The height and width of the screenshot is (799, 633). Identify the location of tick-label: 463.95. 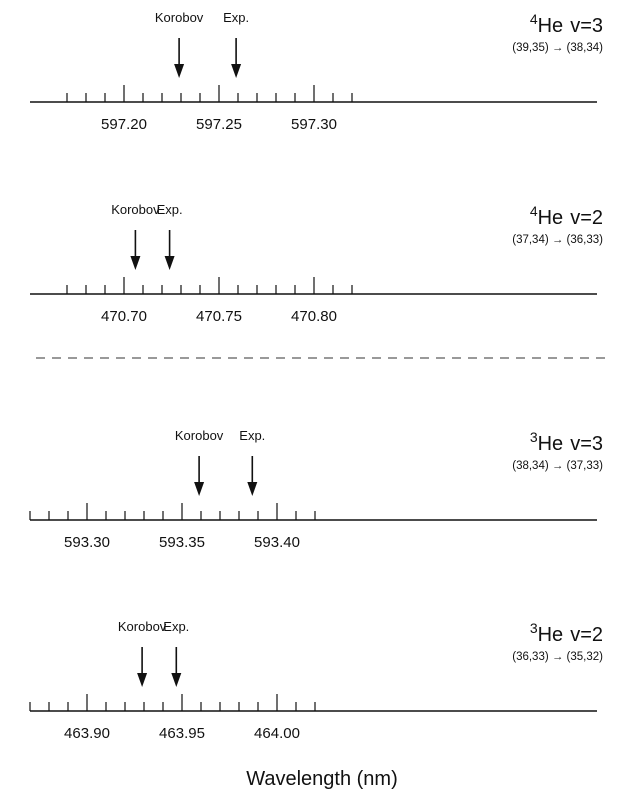
(182, 733).